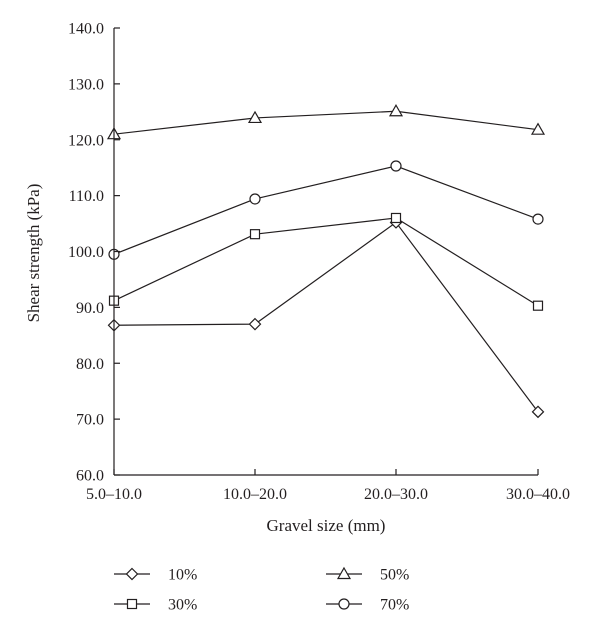 This screenshot has width=600, height=630. What do you see at coordinates (86, 29) in the screenshot?
I see `y-tick-label: 140.0` at bounding box center [86, 29].